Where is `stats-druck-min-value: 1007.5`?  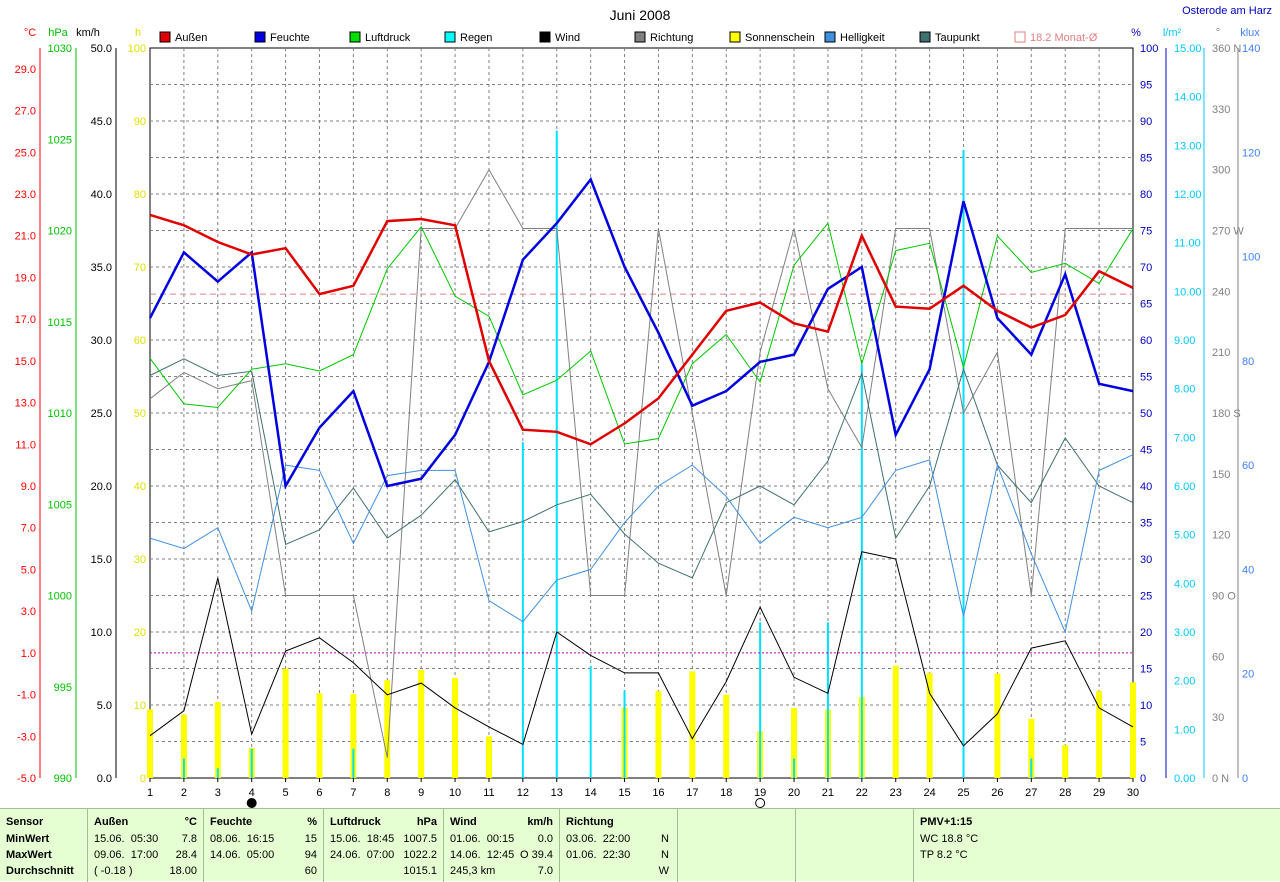 stats-druck-min-value: 1007.5 is located at coordinates (420, 839).